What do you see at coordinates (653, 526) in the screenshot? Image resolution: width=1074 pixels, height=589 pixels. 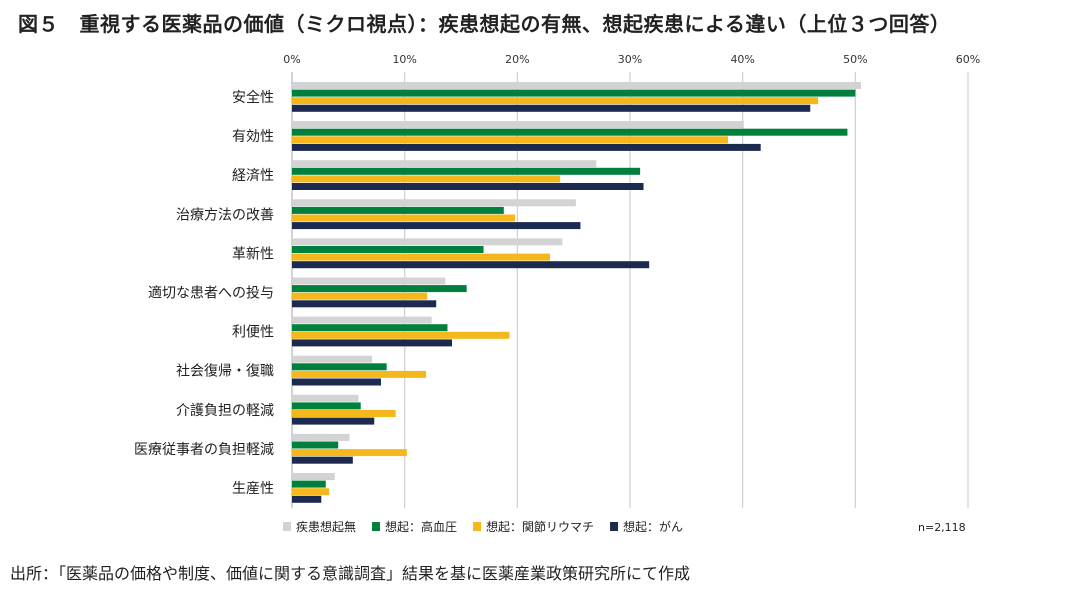 I see `legend-label: 想起：がん` at bounding box center [653, 526].